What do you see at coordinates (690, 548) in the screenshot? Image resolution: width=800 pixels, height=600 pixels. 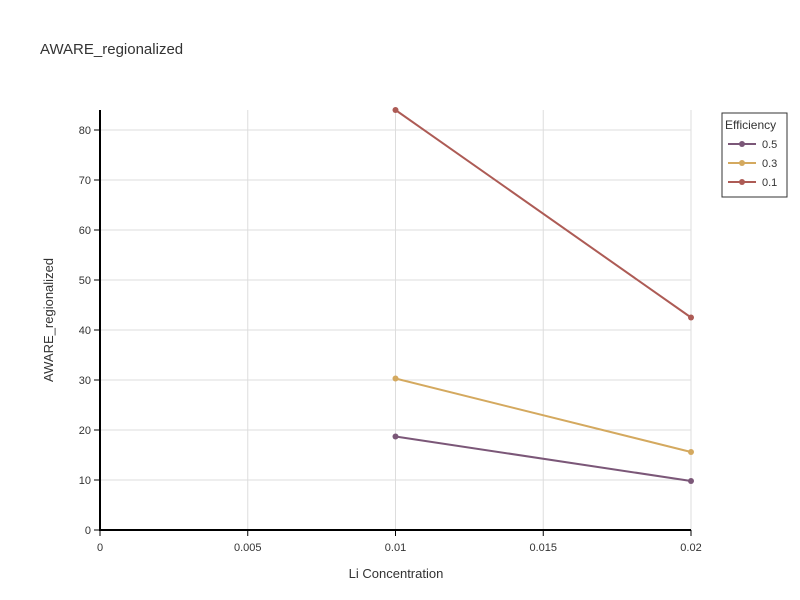 I see `x-tick-label: 0.02` at bounding box center [690, 548].